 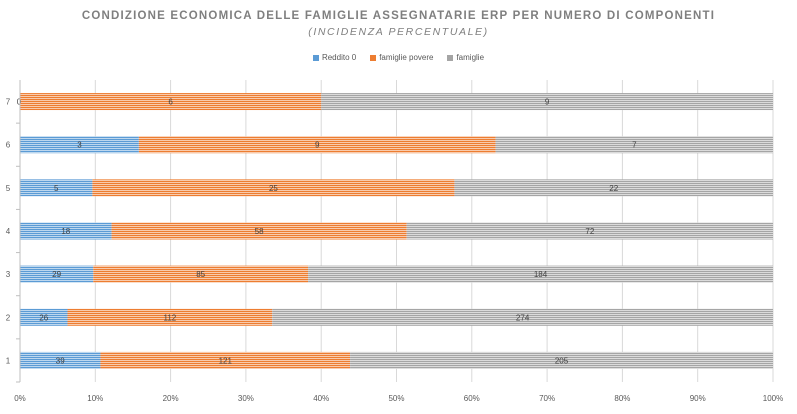 What do you see at coordinates (8, 360) in the screenshot?
I see `y-tick-label: 1` at bounding box center [8, 360].